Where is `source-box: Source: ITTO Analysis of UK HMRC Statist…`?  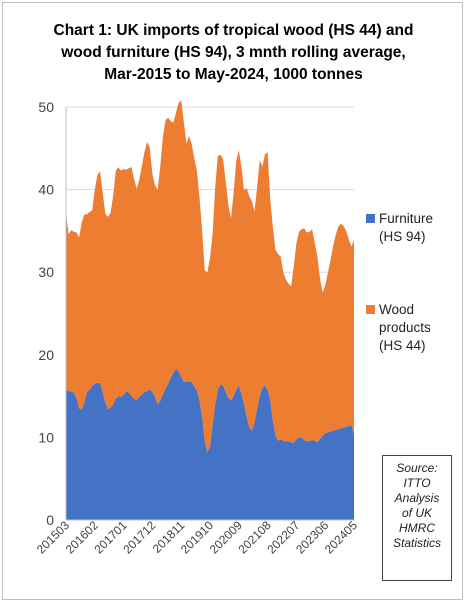 source-box: Source: ITTO Analysis of UK HMRC Statist… is located at coordinates (417, 518).